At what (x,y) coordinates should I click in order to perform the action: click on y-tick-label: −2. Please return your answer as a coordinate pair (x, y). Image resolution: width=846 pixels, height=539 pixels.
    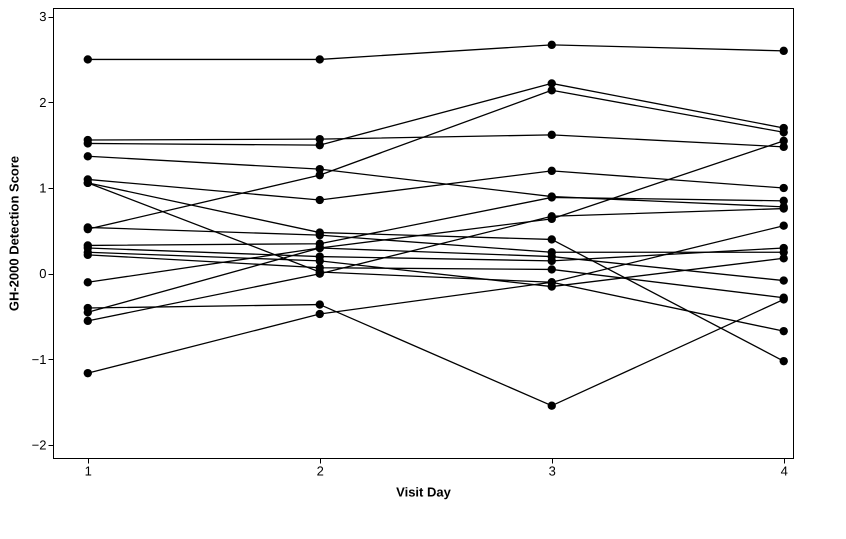
    Looking at the image, I should click on (39, 445).